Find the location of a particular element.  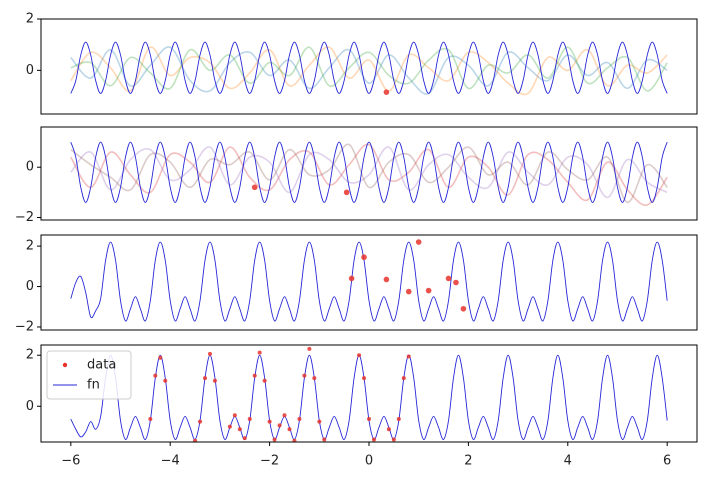

legend-box is located at coordinates (89, 375).